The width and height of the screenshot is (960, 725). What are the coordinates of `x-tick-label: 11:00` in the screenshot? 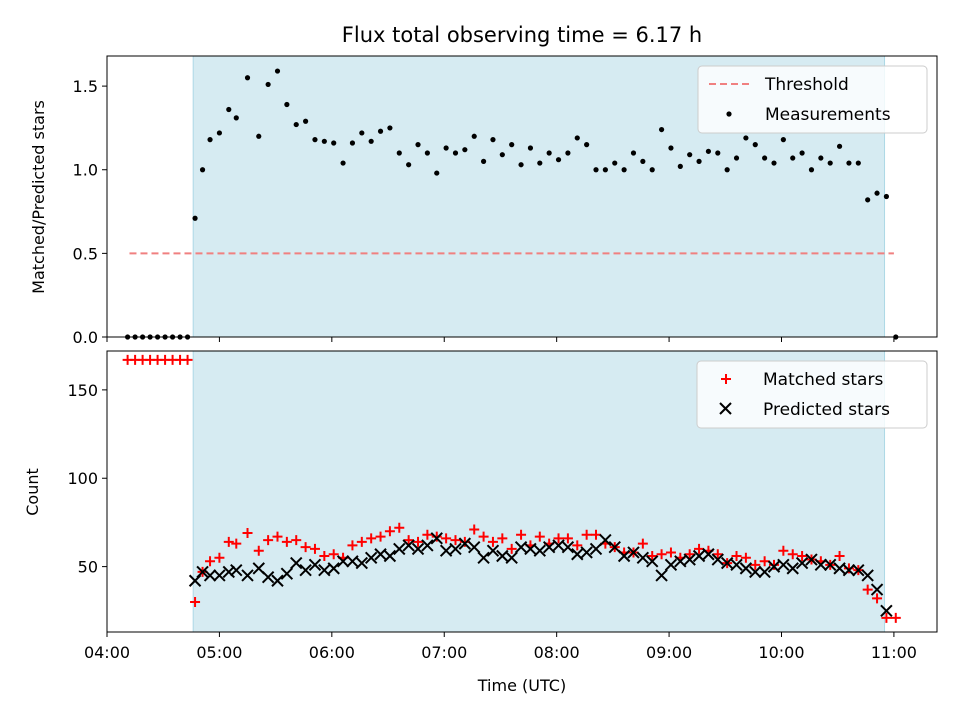 It's located at (894, 652).